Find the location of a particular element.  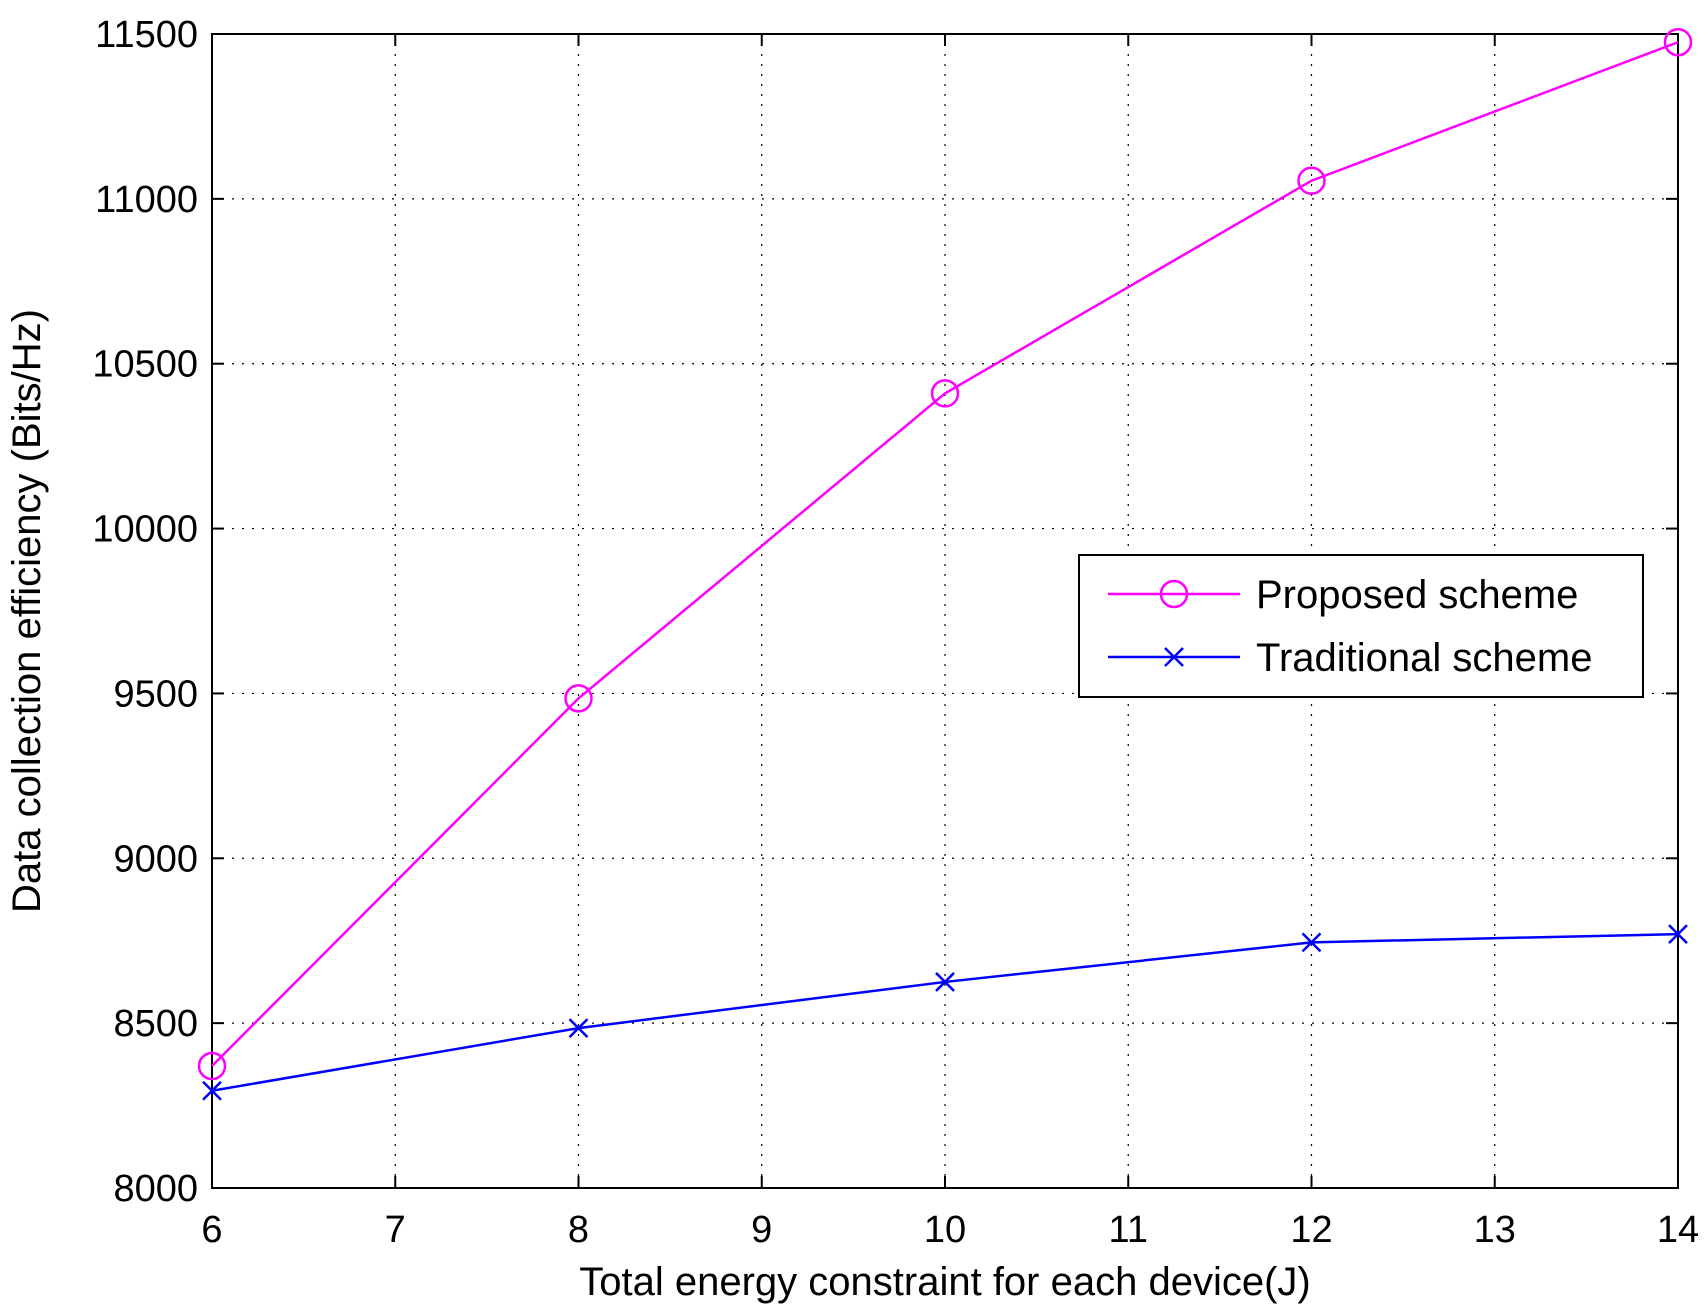

x-tick-label: 6 is located at coordinates (211, 1230).